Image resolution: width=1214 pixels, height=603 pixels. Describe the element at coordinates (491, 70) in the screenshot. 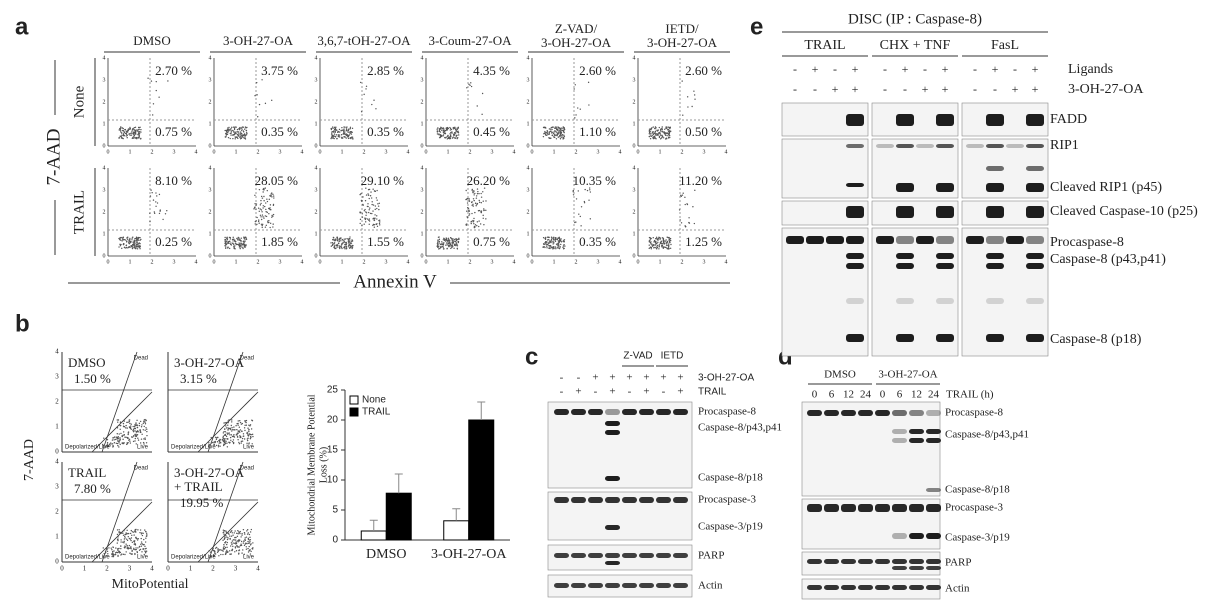

I see `quadrant-value: 4.35 %` at that location.